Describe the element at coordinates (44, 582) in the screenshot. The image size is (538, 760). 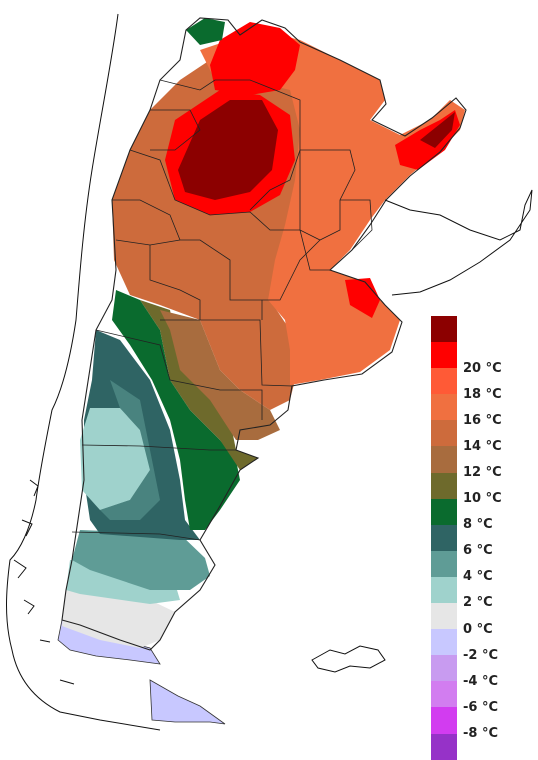
I see `chile-islands` at that location.